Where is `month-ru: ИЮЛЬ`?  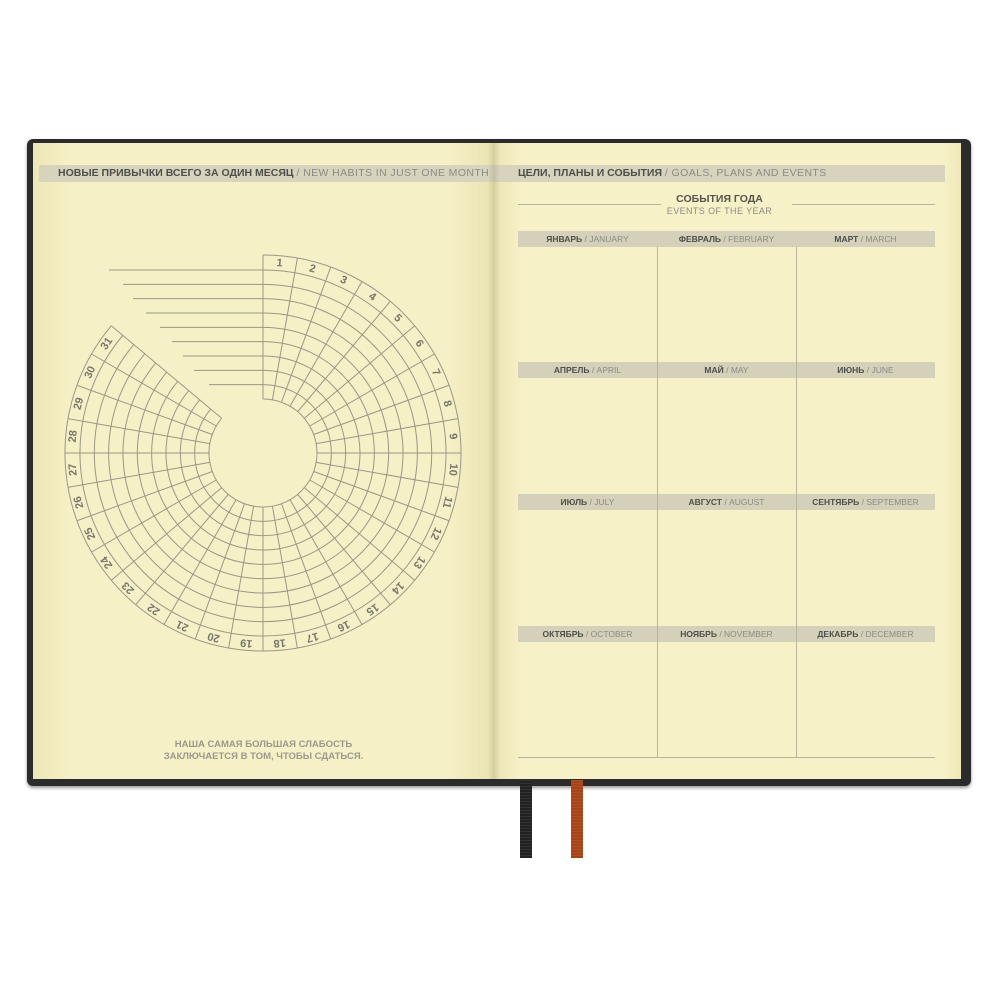
month-ru: ИЮЛЬ is located at coordinates (574, 502).